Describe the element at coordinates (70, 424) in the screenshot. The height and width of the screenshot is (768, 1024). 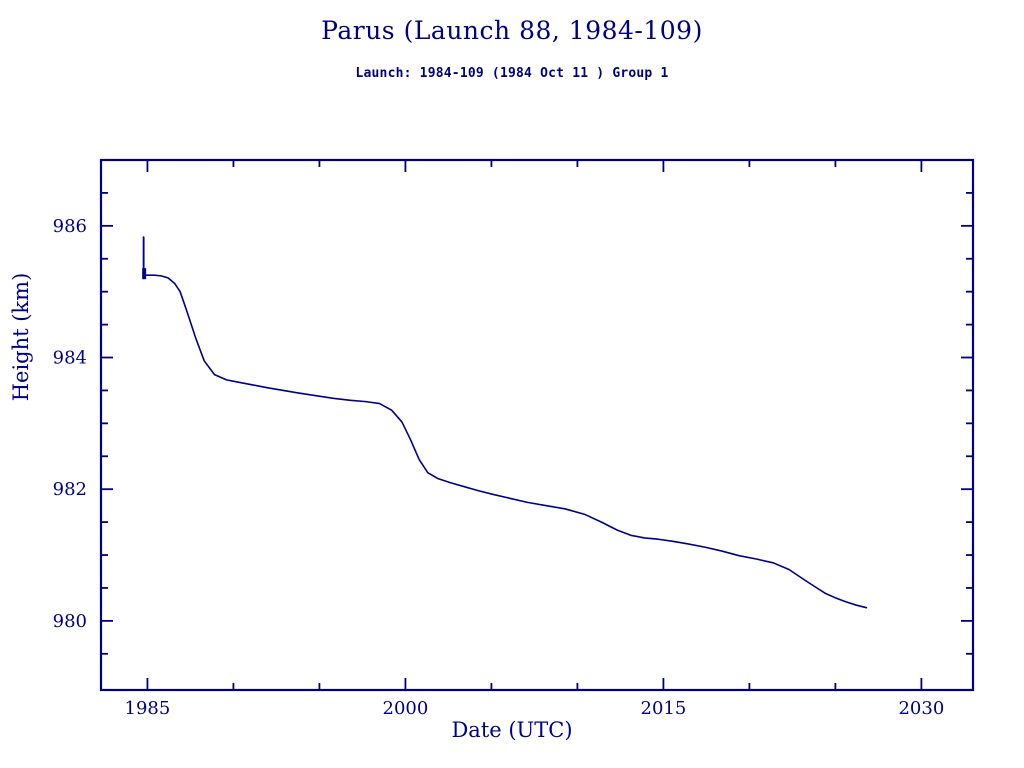
I see `y-tick-labels: 980 982 984 986` at that location.